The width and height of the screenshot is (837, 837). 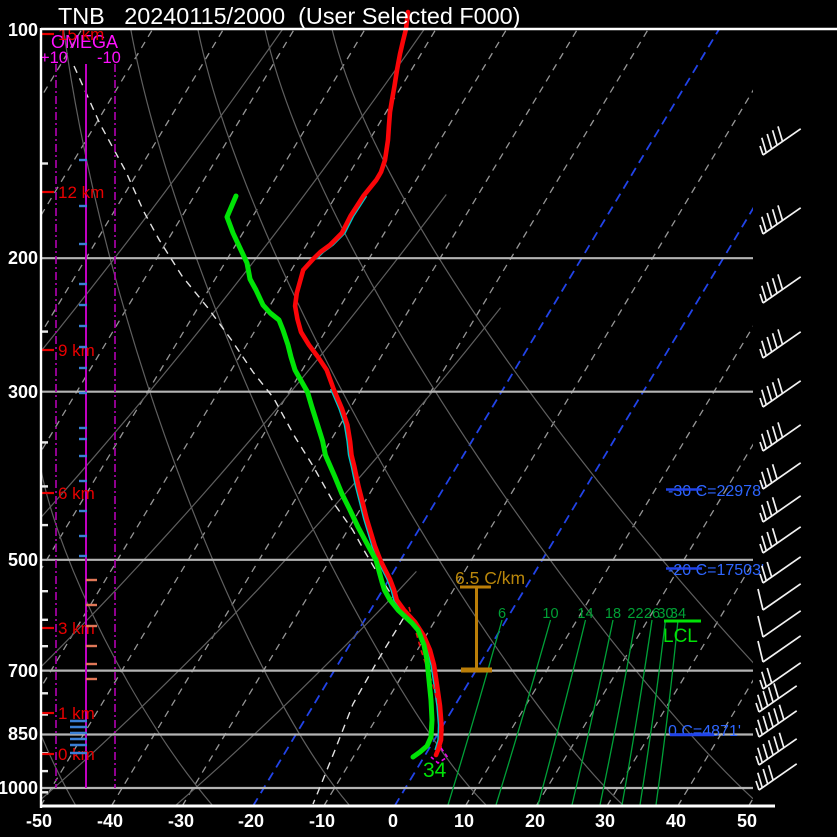 I want to click on svg-text: 6 km, so click(x=76, y=493).